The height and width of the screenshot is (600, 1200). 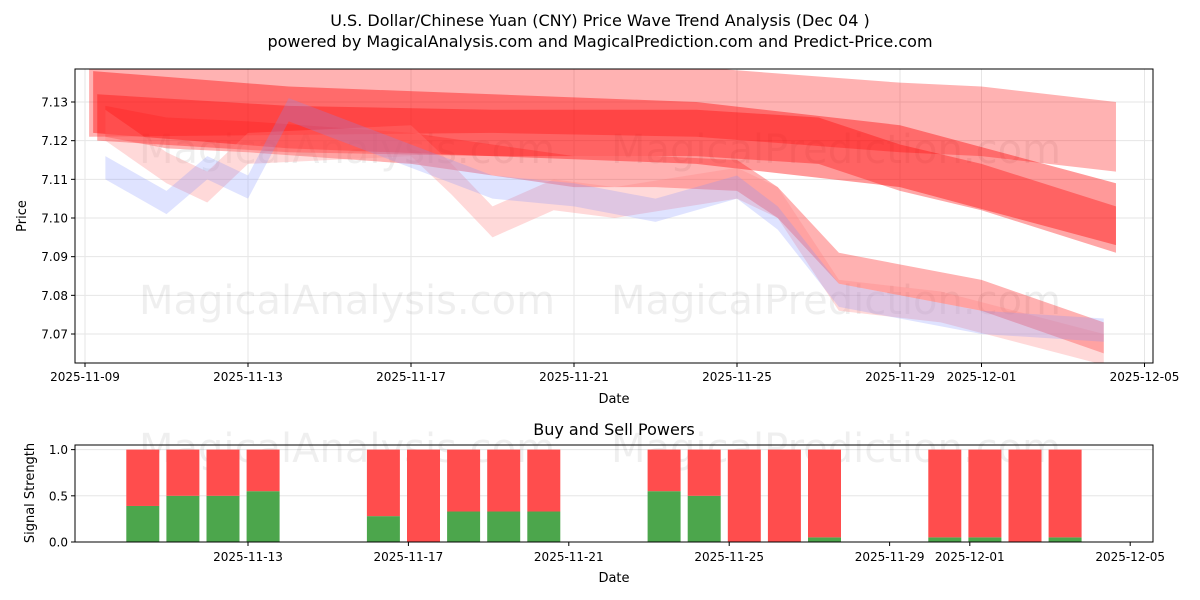 What do you see at coordinates (54, 257) in the screenshot?
I see `y-tick-label: 7.09` at bounding box center [54, 257].